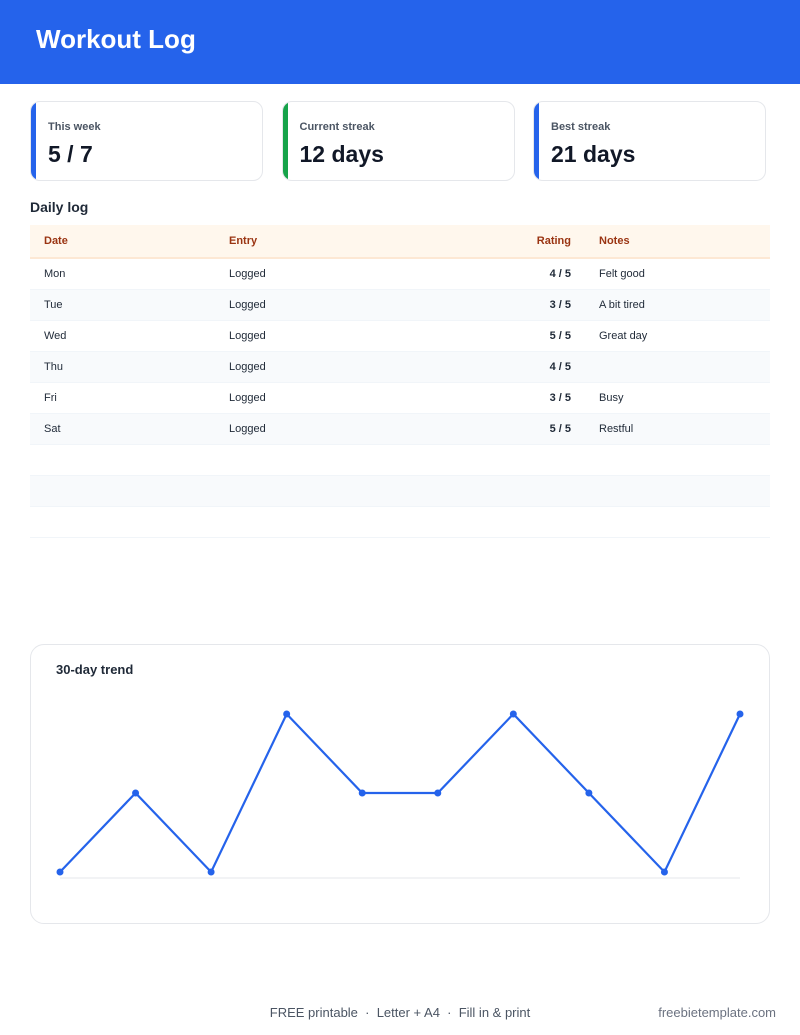  I want to click on table-row: Wed Logged 5 / 5 Great day, so click(400, 336).